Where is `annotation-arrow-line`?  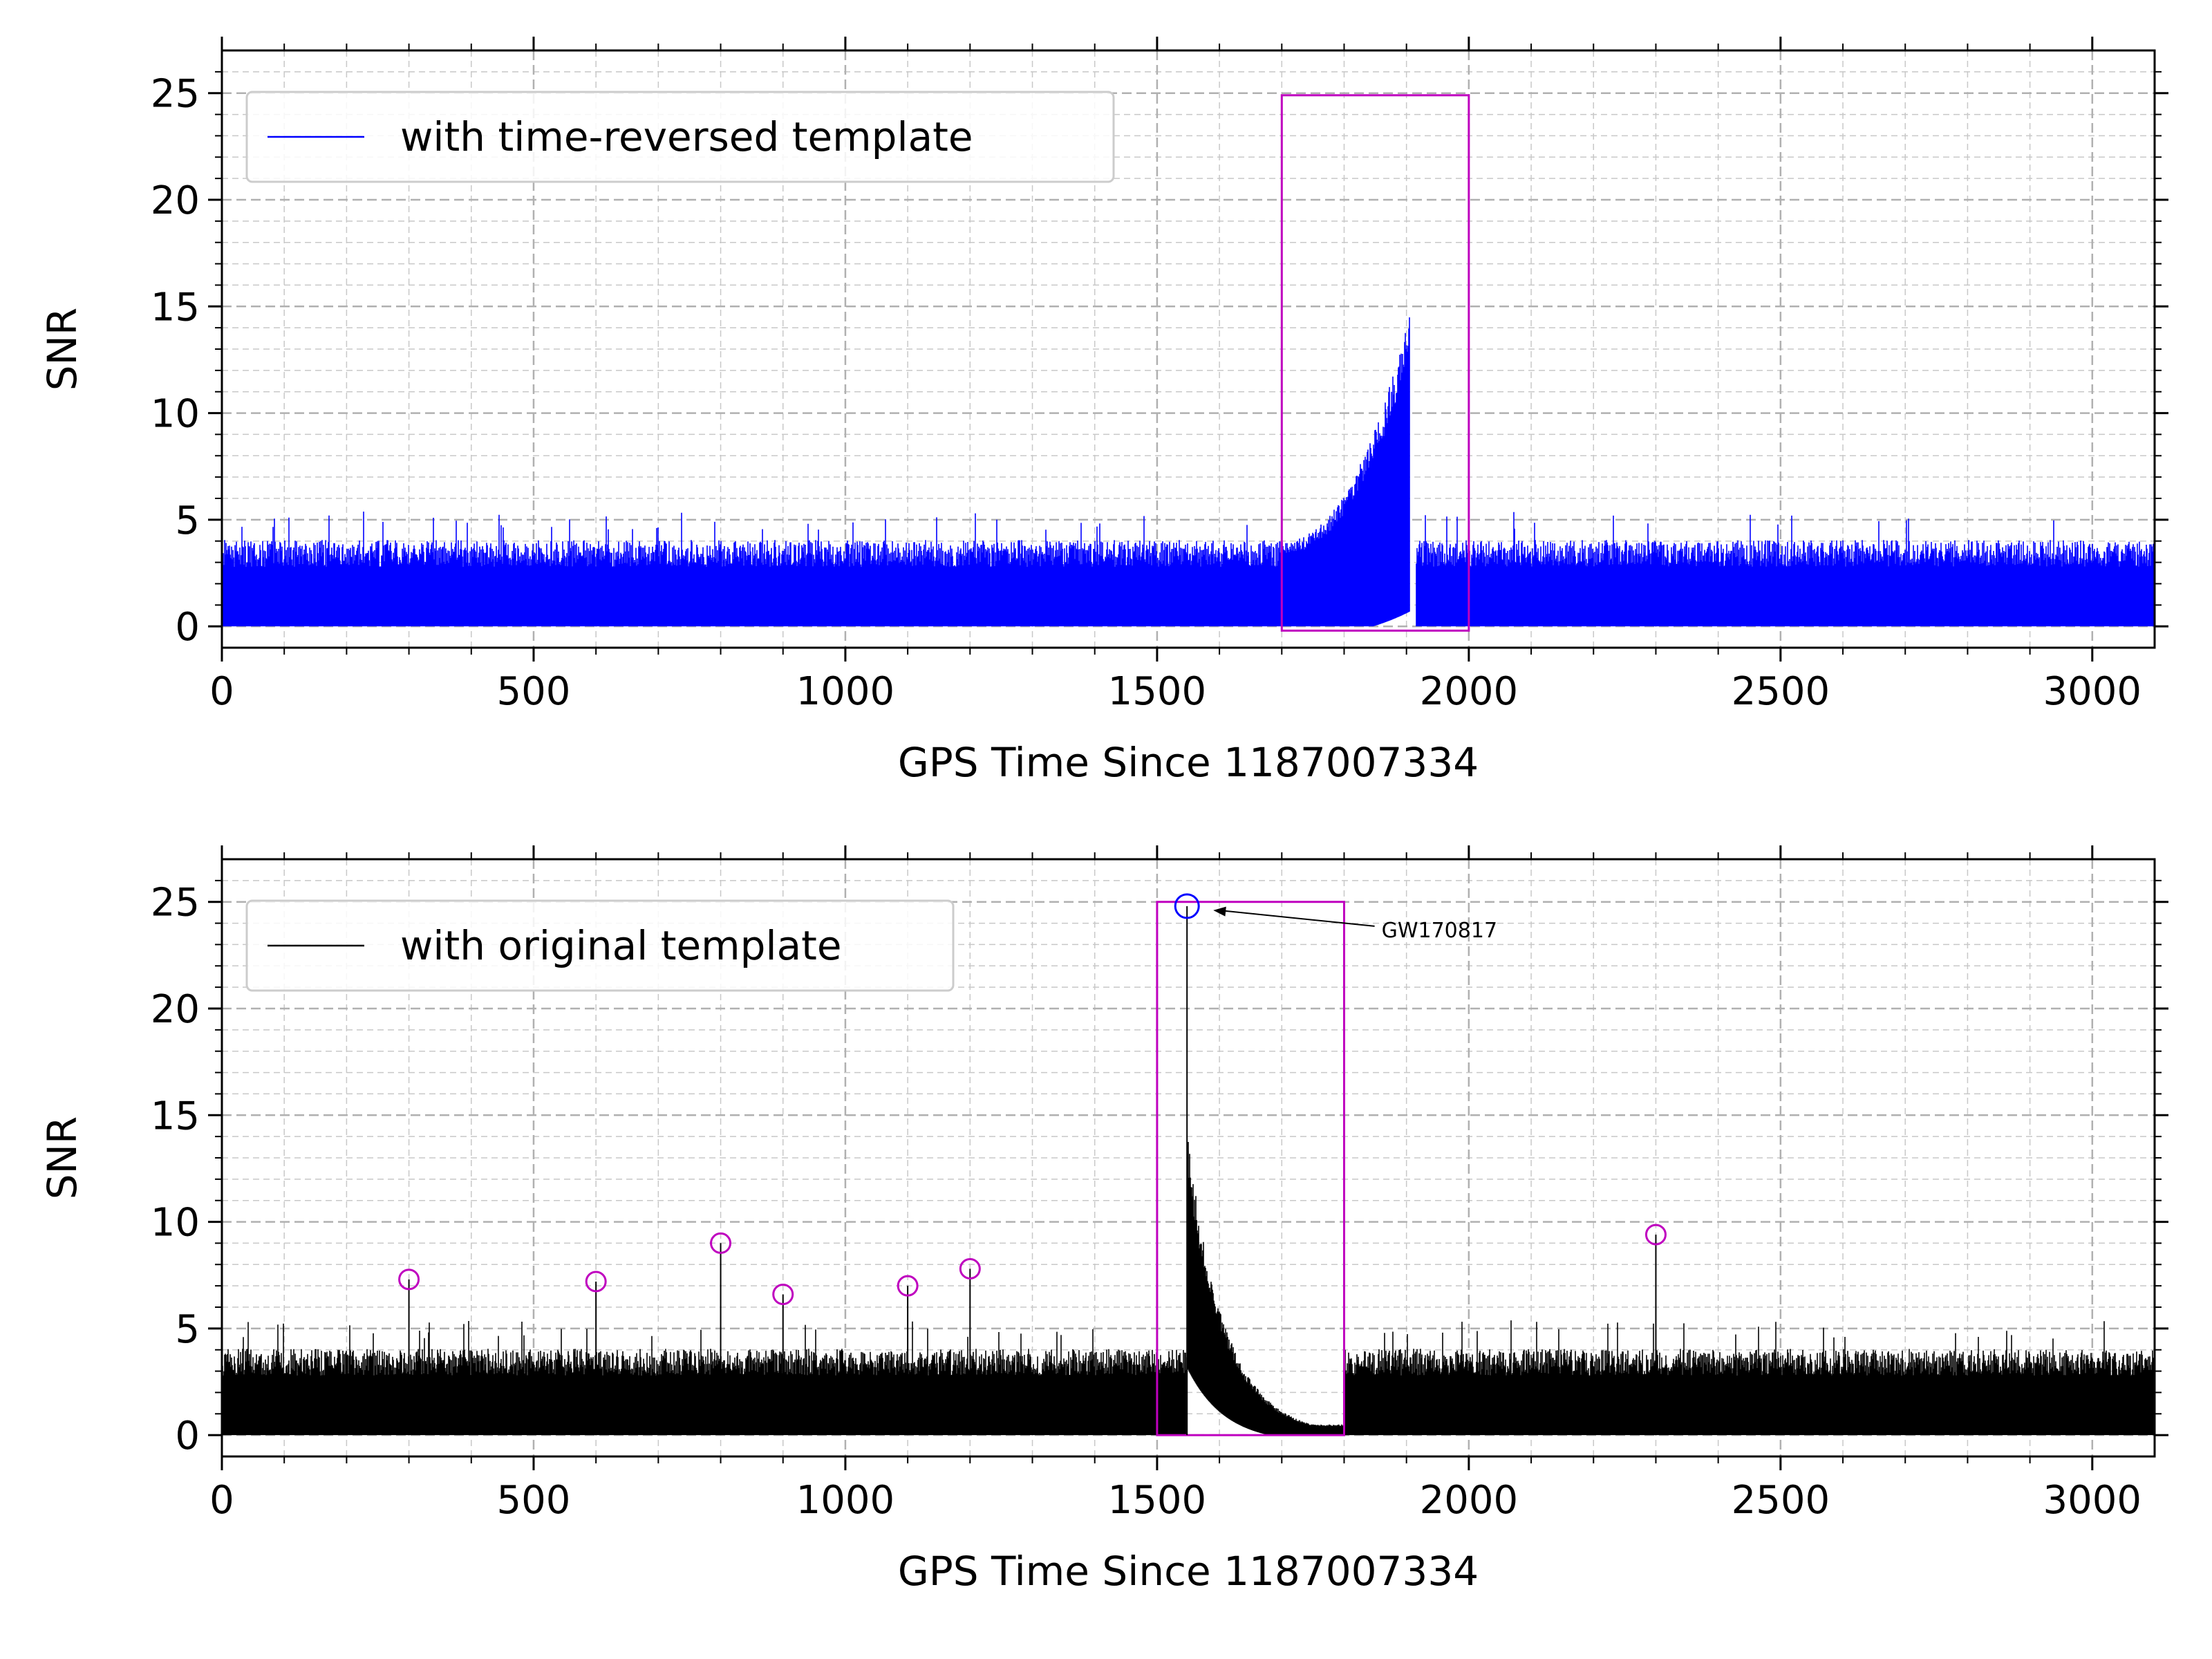 annotation-arrow-line is located at coordinates (1297, 918).